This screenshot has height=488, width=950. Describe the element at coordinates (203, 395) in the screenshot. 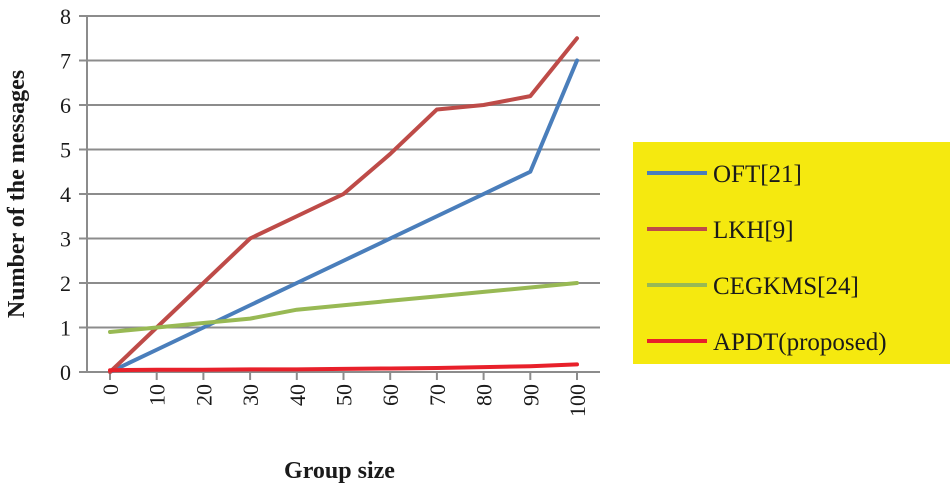

I see `x-tick-label: 20` at that location.